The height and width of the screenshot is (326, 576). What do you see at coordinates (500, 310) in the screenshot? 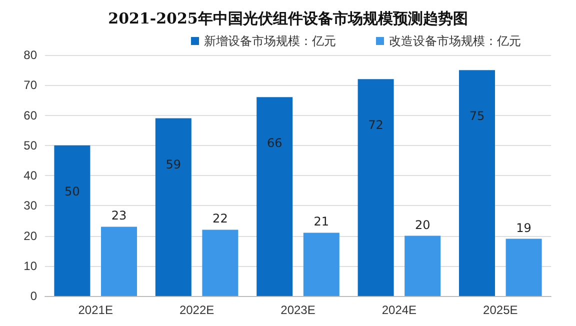
I see `x-tick-label: 2025E` at bounding box center [500, 310].